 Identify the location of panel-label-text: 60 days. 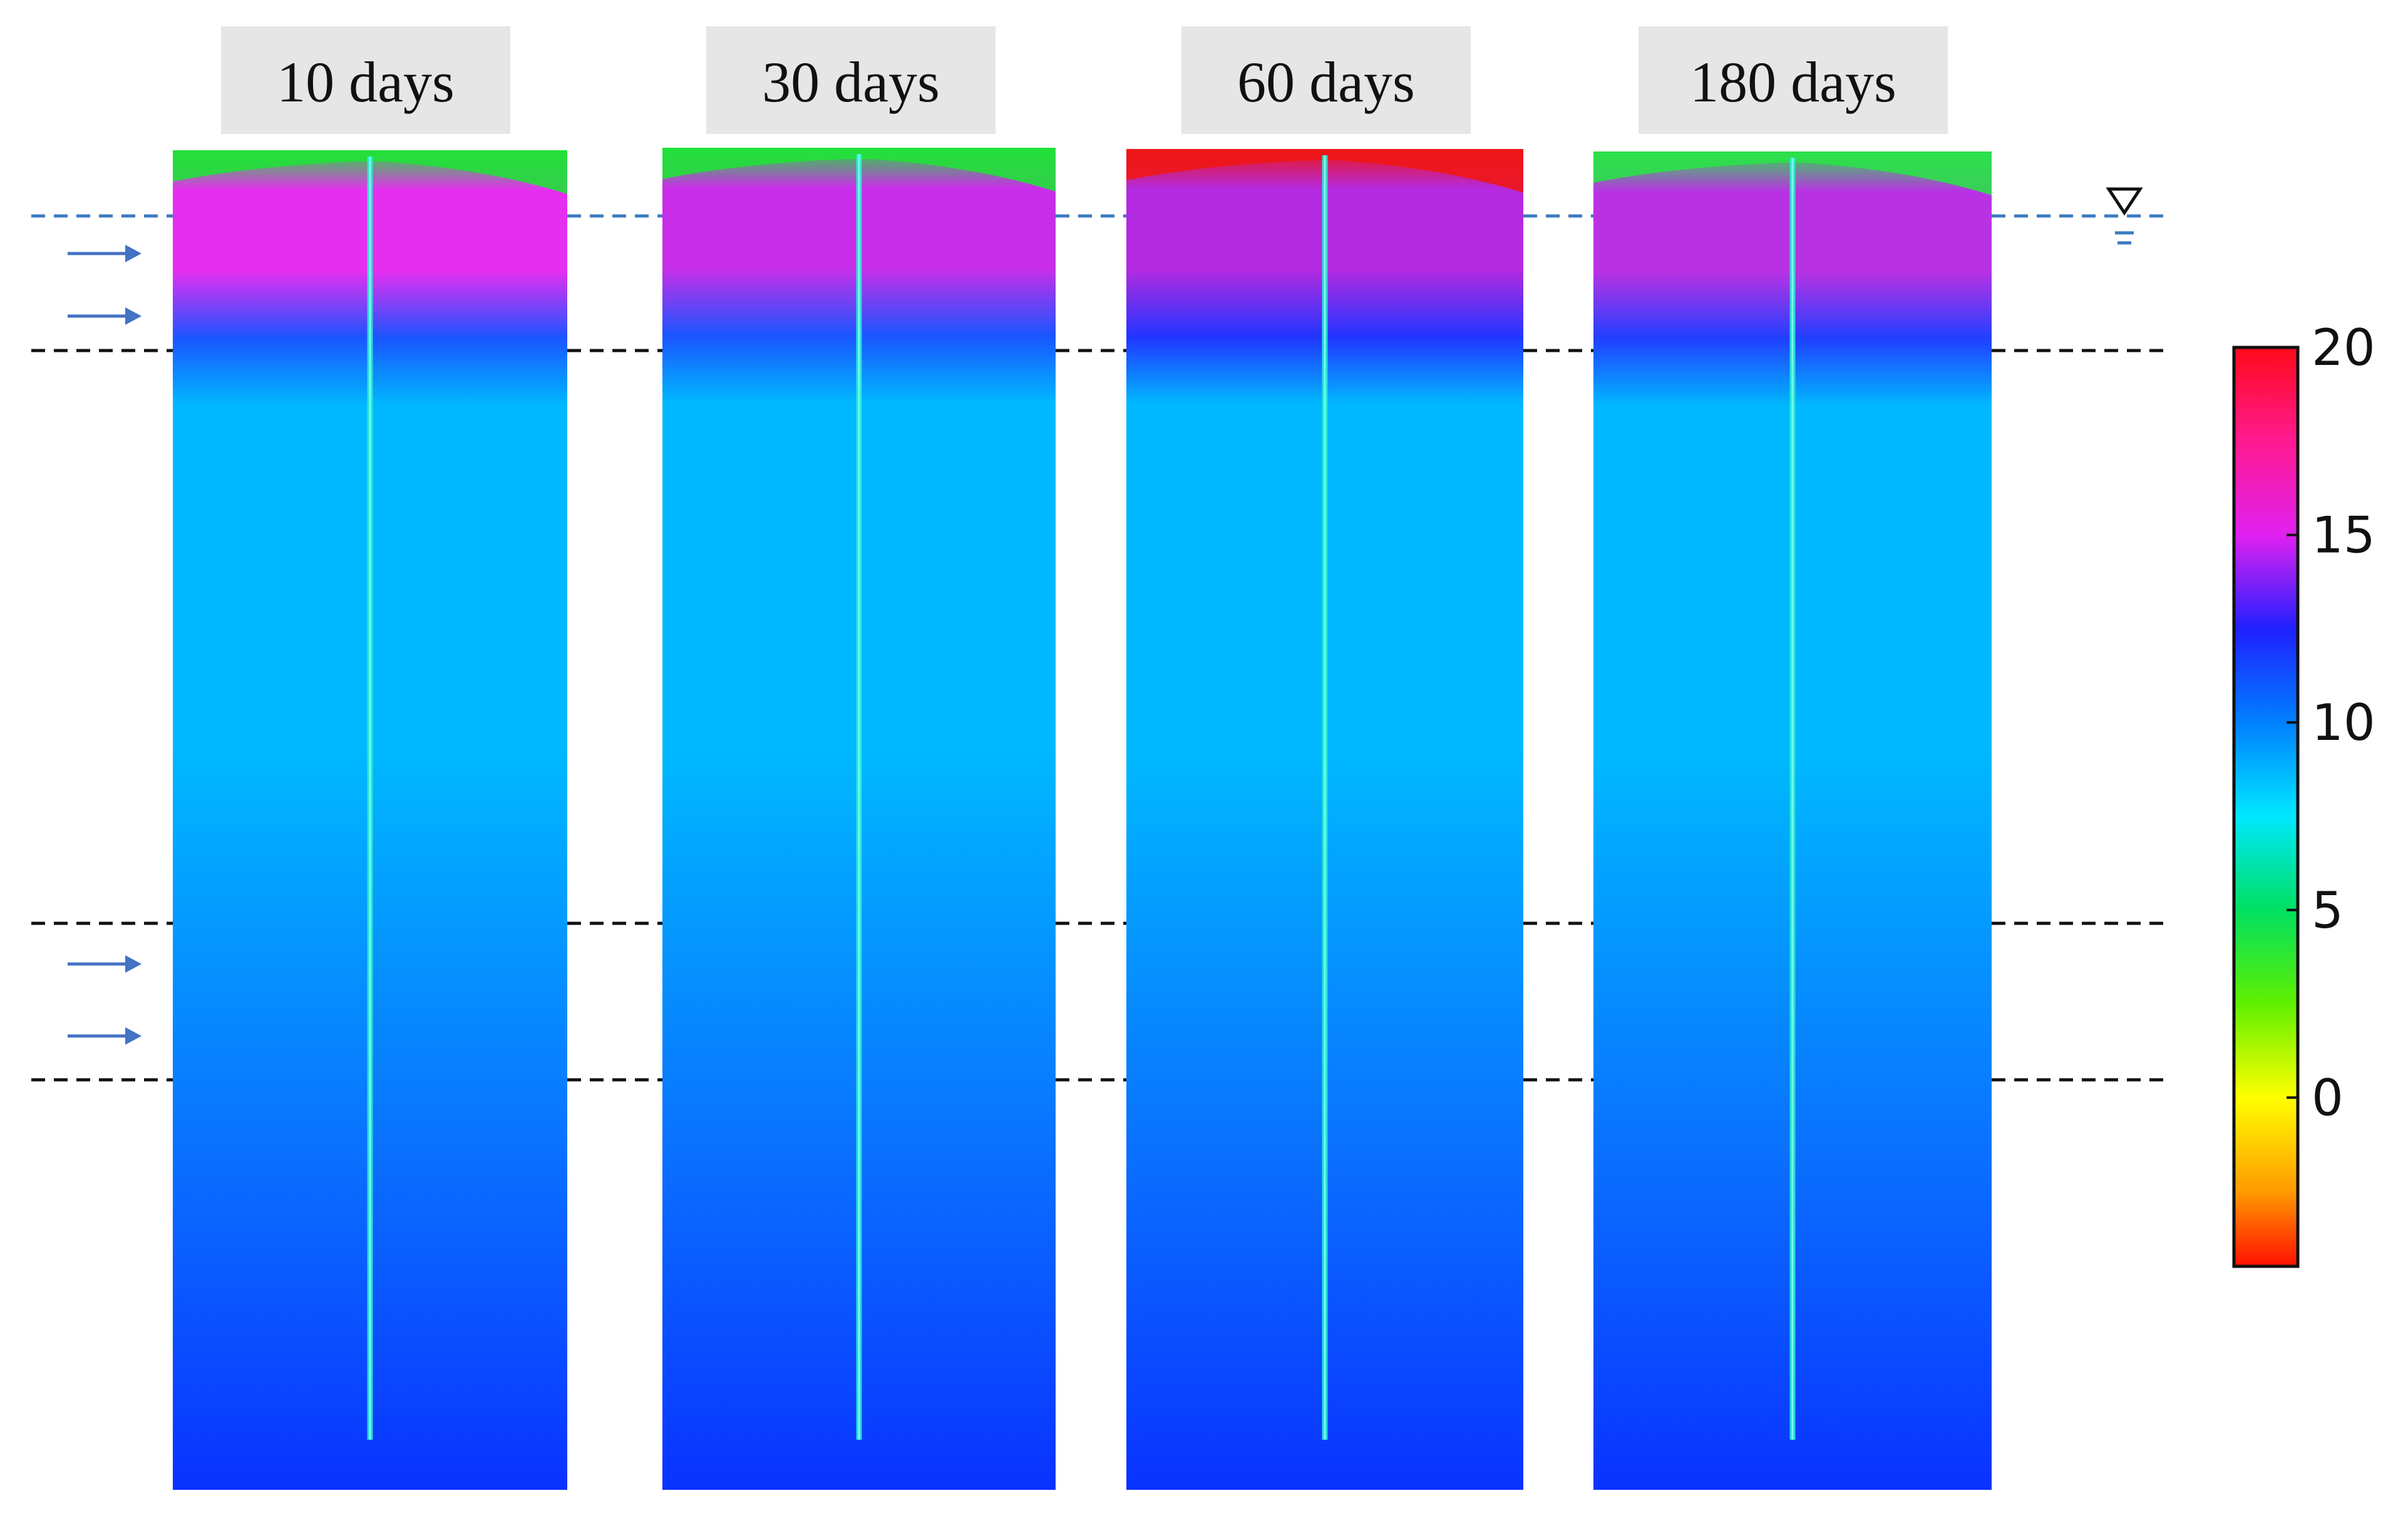
(1326, 82).